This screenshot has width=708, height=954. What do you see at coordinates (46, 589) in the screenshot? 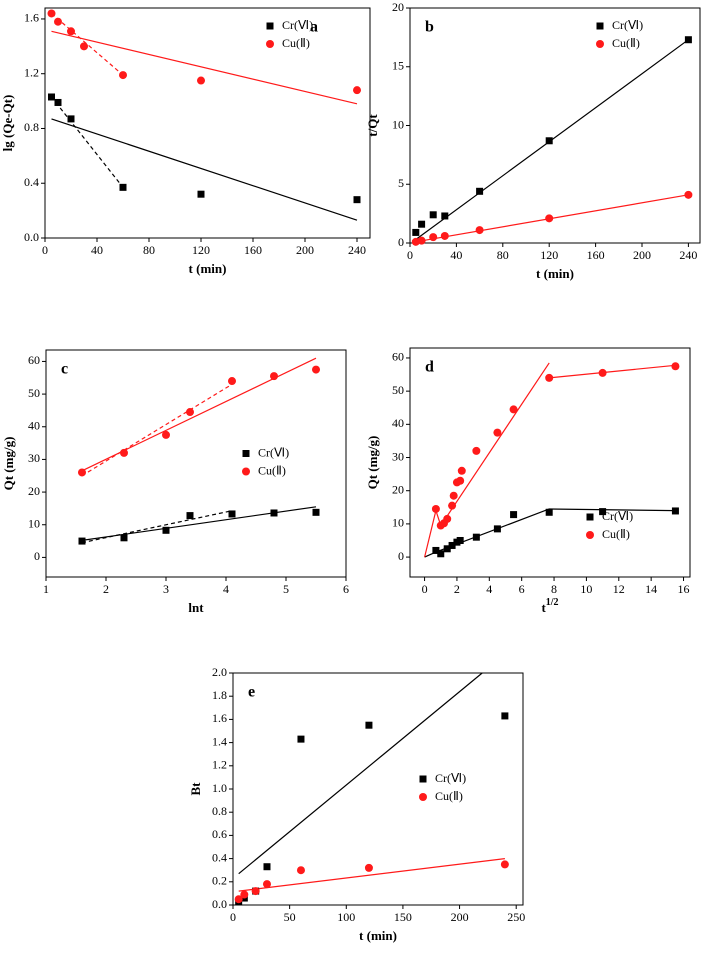
I see `x-tick-label: 1` at bounding box center [46, 589].